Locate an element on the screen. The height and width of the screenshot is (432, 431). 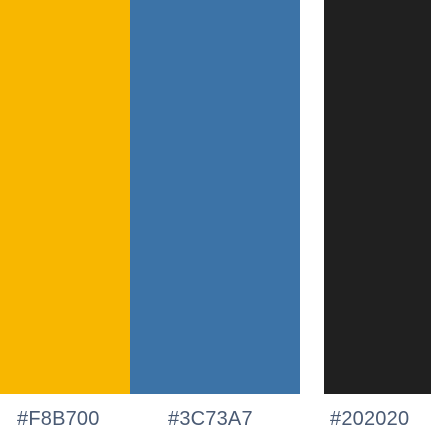
swatch-label-black: #202020 is located at coordinates (369, 419).